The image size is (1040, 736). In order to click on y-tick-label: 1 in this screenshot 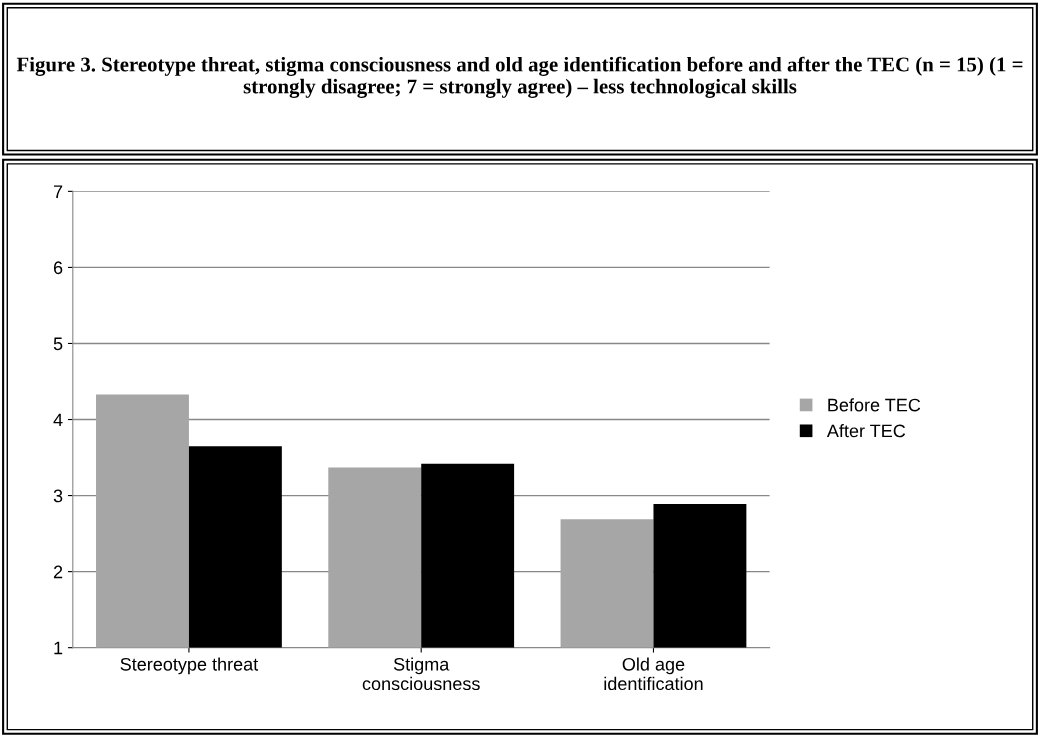, I will do `click(58, 648)`.